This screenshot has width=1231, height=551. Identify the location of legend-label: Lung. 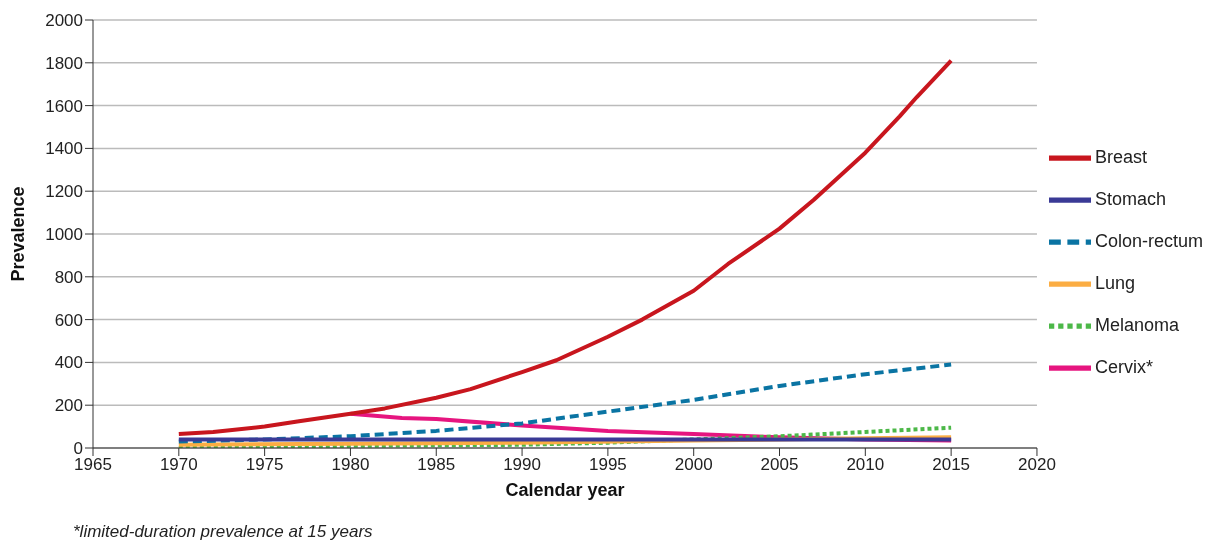
(1114, 282).